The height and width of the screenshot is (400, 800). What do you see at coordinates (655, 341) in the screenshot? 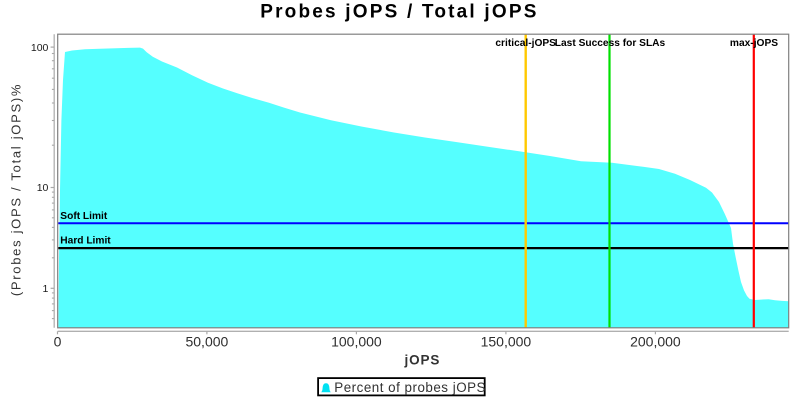
I see `svg-text: 200,000` at bounding box center [655, 341].